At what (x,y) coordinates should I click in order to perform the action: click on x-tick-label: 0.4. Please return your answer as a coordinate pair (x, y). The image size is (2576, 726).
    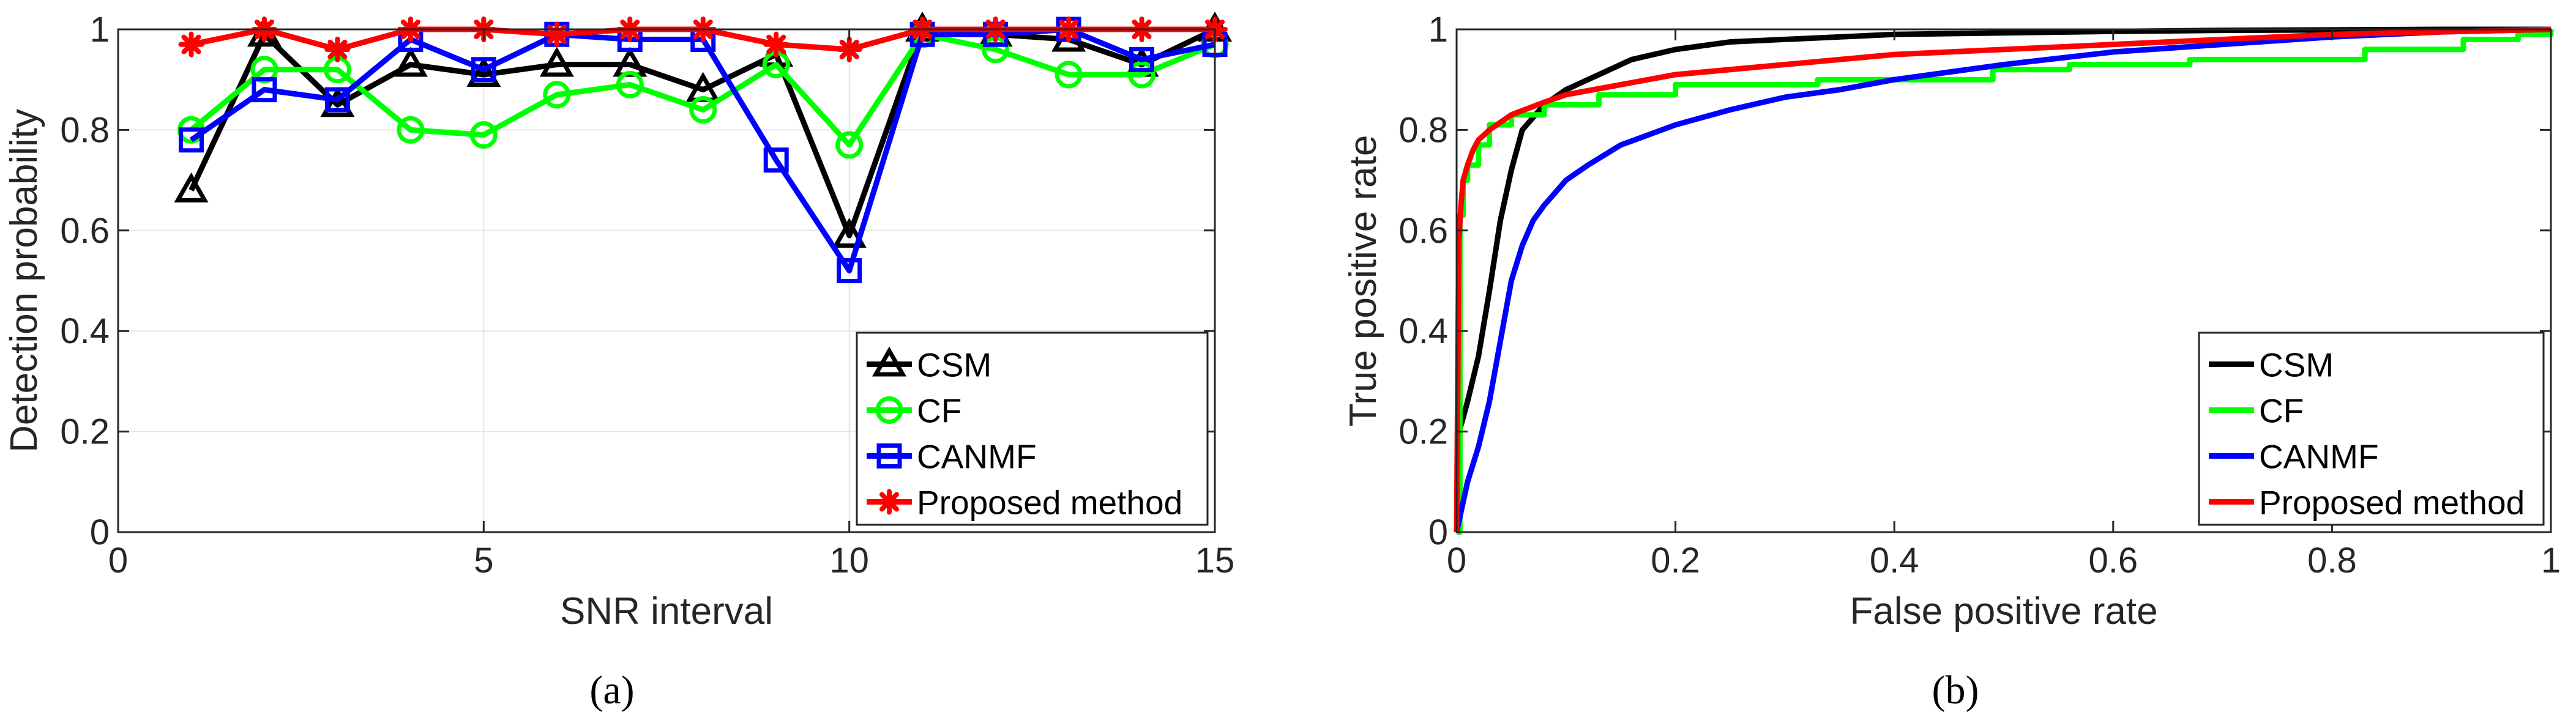
    Looking at the image, I should click on (1894, 560).